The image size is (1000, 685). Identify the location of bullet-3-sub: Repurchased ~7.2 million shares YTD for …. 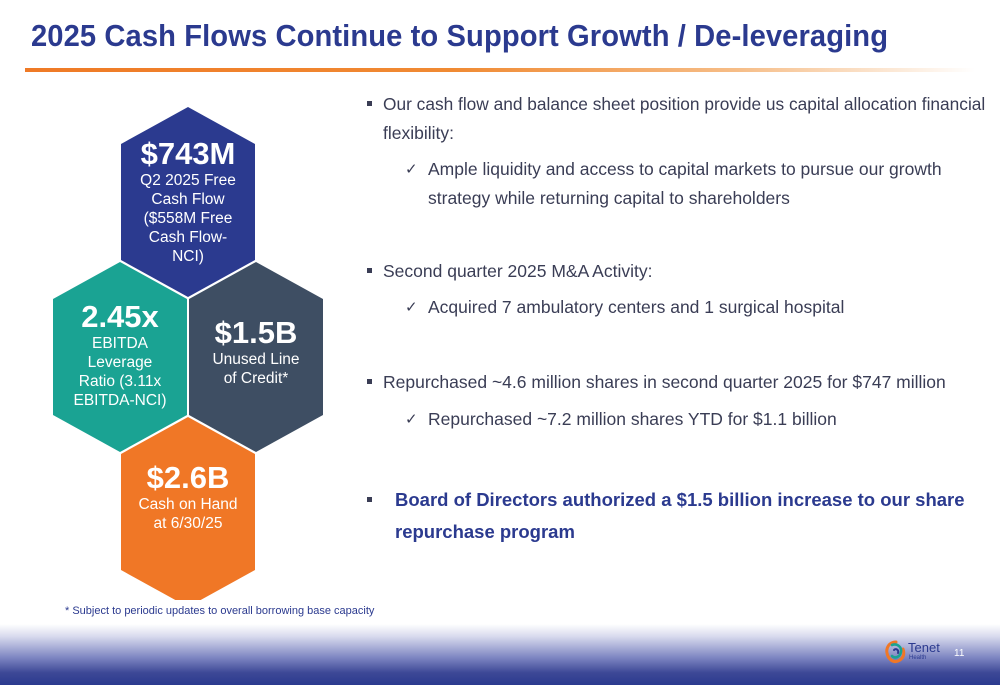
(632, 419).